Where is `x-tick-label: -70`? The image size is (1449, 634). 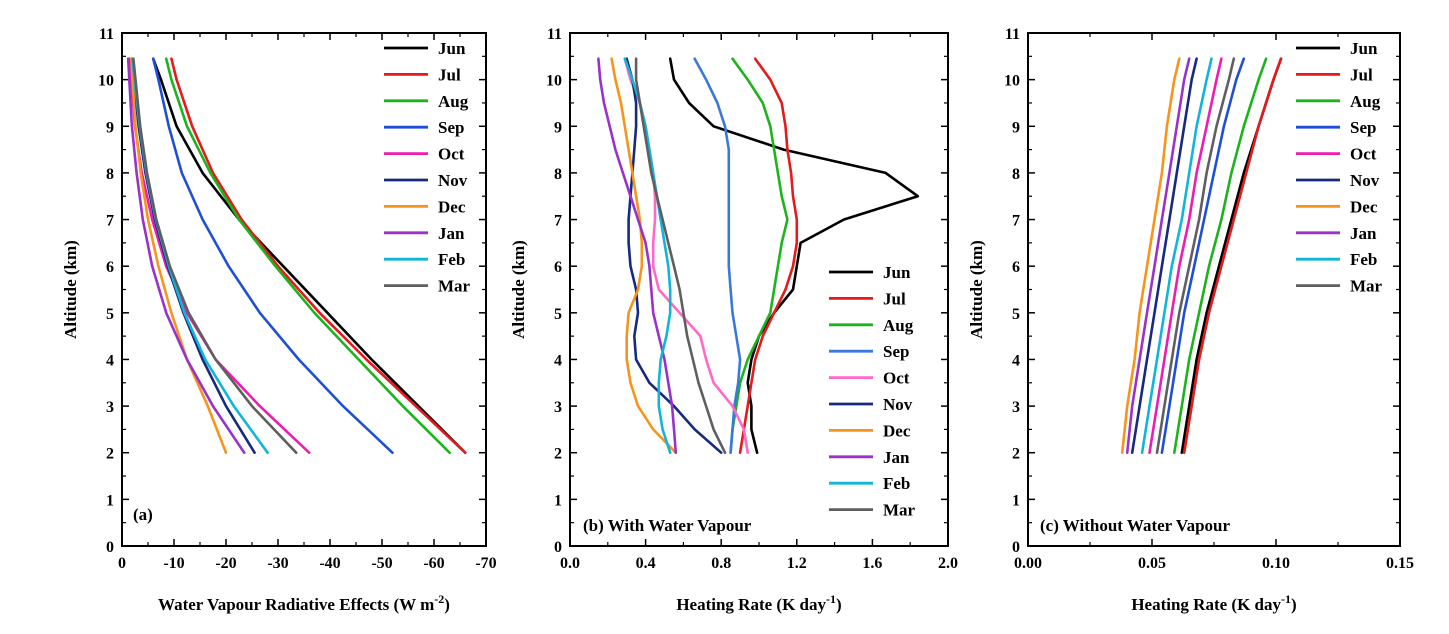 x-tick-label: -70 is located at coordinates (485, 563).